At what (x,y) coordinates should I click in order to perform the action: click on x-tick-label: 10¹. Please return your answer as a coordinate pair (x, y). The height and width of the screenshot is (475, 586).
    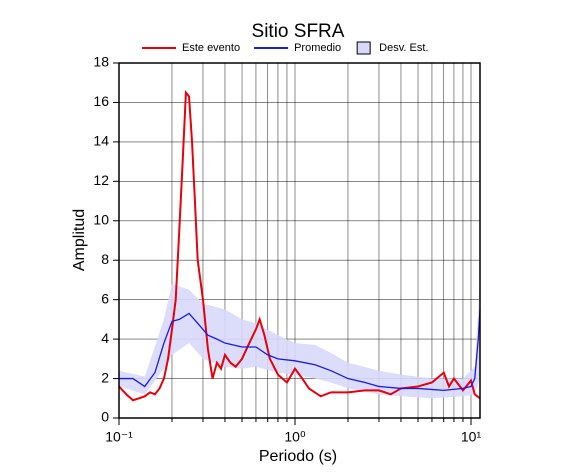
    Looking at the image, I should click on (471, 437).